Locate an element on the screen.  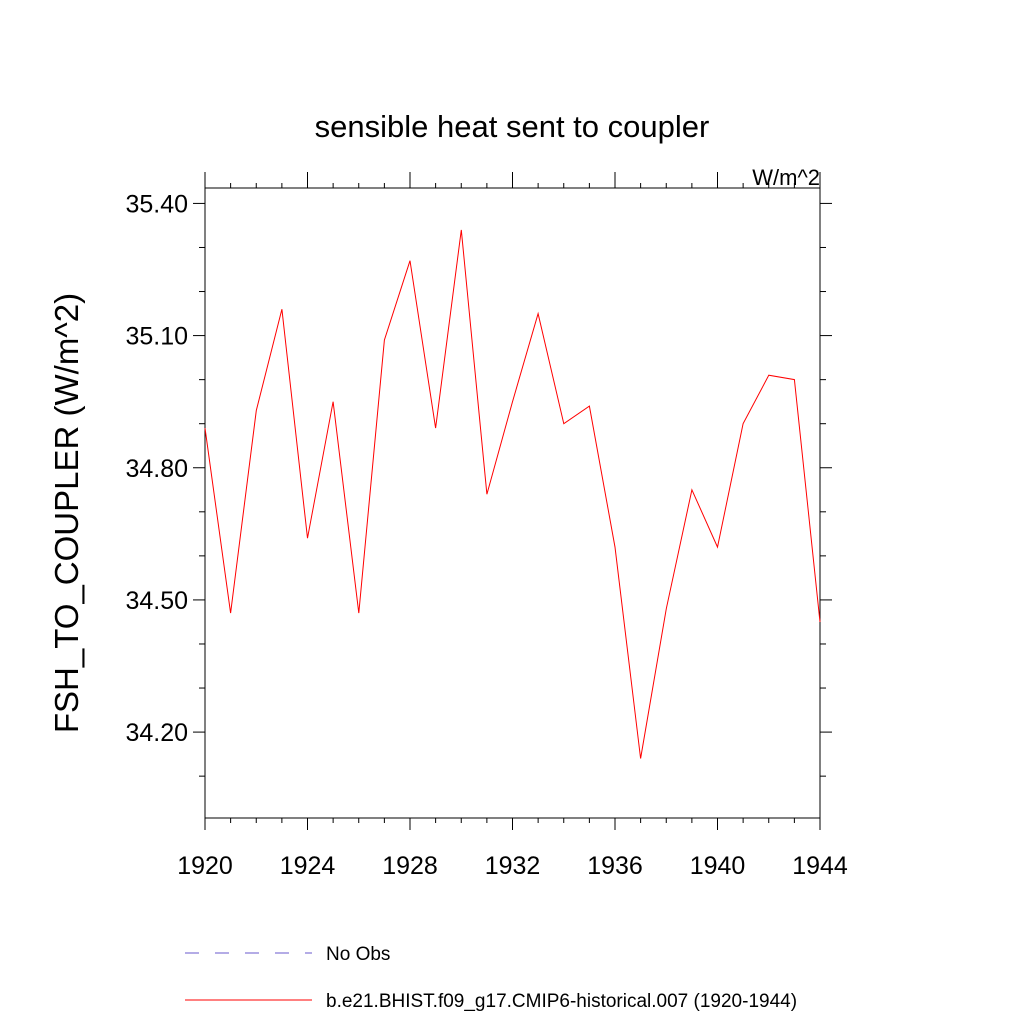
x-tick-label: 1940 is located at coordinates (718, 866).